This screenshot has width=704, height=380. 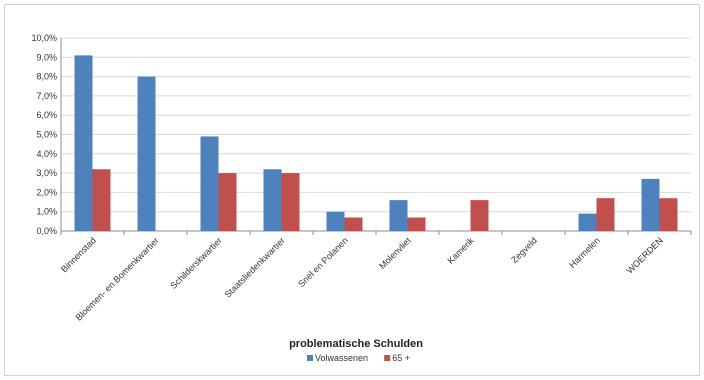 What do you see at coordinates (46, 231) in the screenshot?
I see `y-tick-label: 0,0%` at bounding box center [46, 231].